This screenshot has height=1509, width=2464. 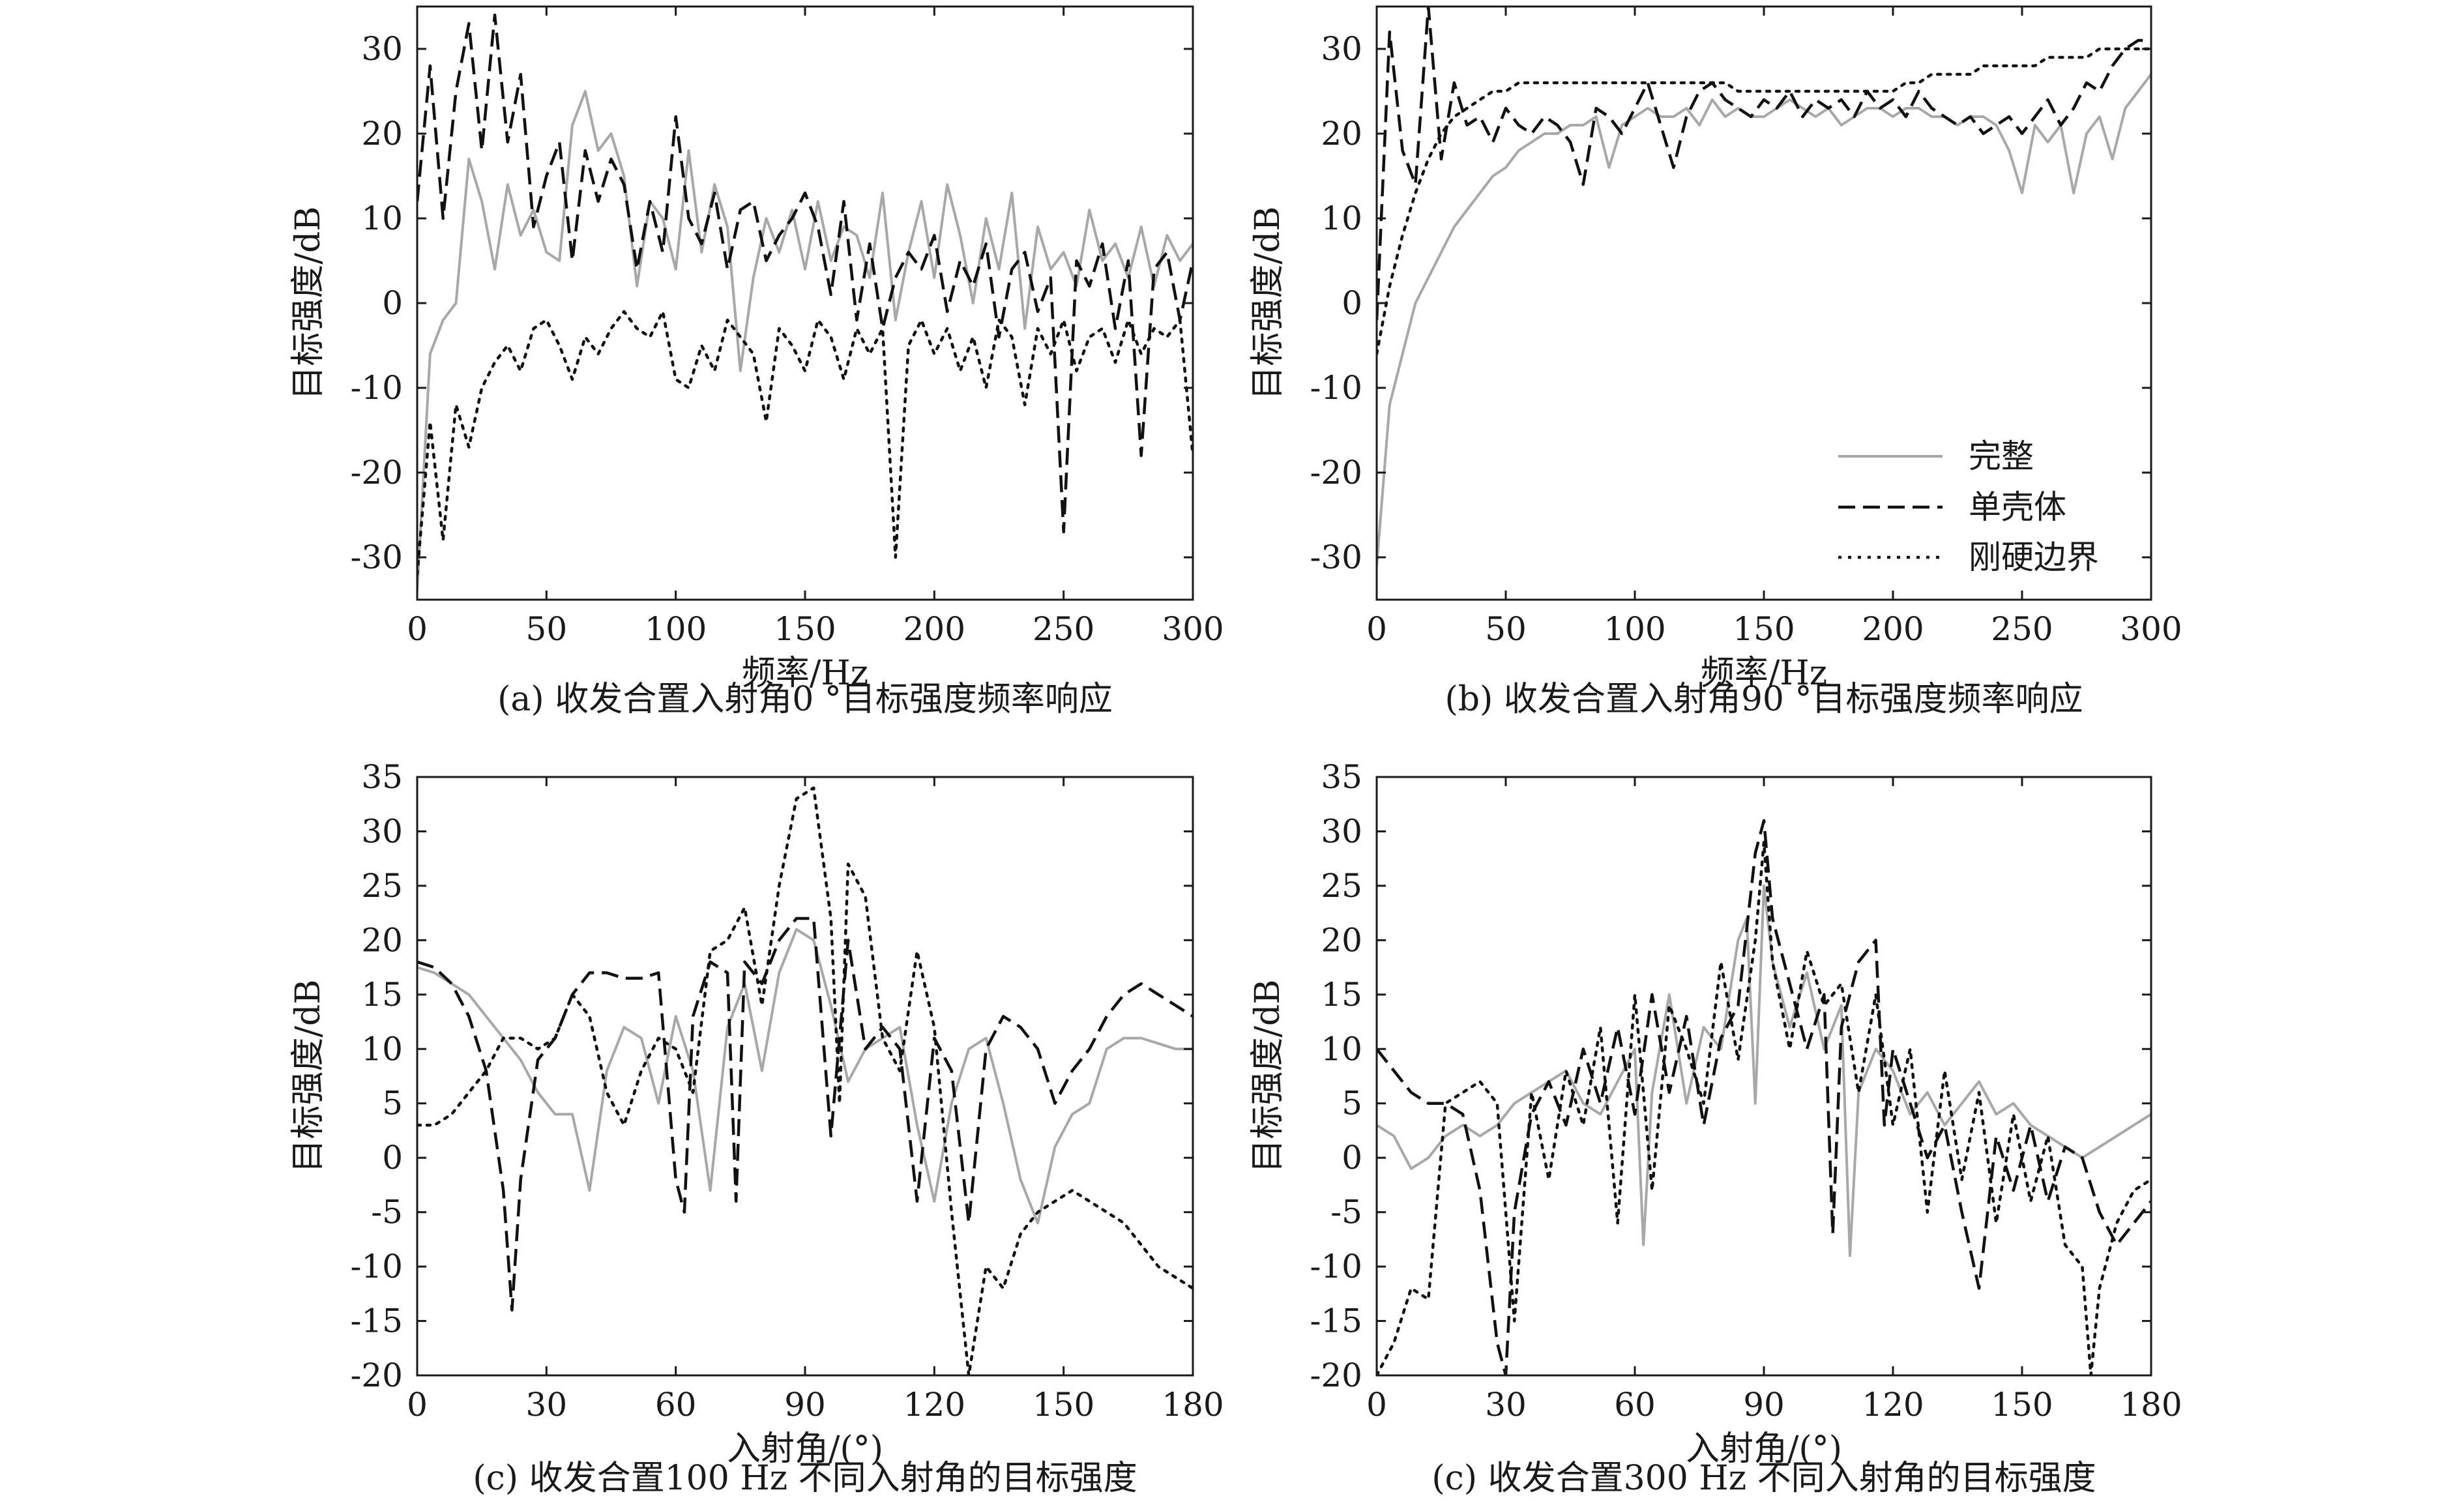 What do you see at coordinates (2002, 456) in the screenshot?
I see `legend-label: 完整` at bounding box center [2002, 456].